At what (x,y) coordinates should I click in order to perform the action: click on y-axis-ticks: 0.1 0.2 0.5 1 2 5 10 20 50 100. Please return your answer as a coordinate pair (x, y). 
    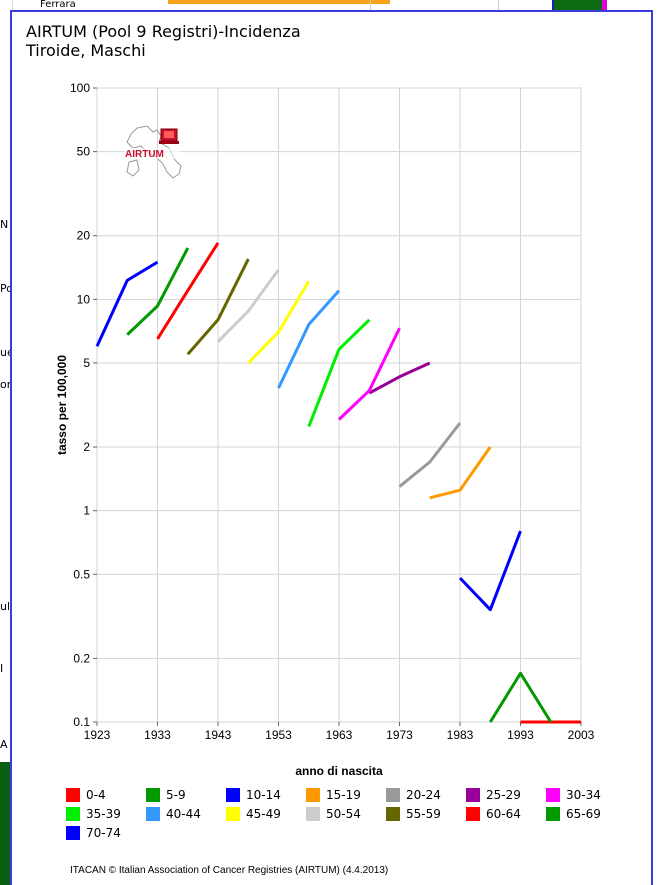
    Looking at the image, I should click on (83, 405).